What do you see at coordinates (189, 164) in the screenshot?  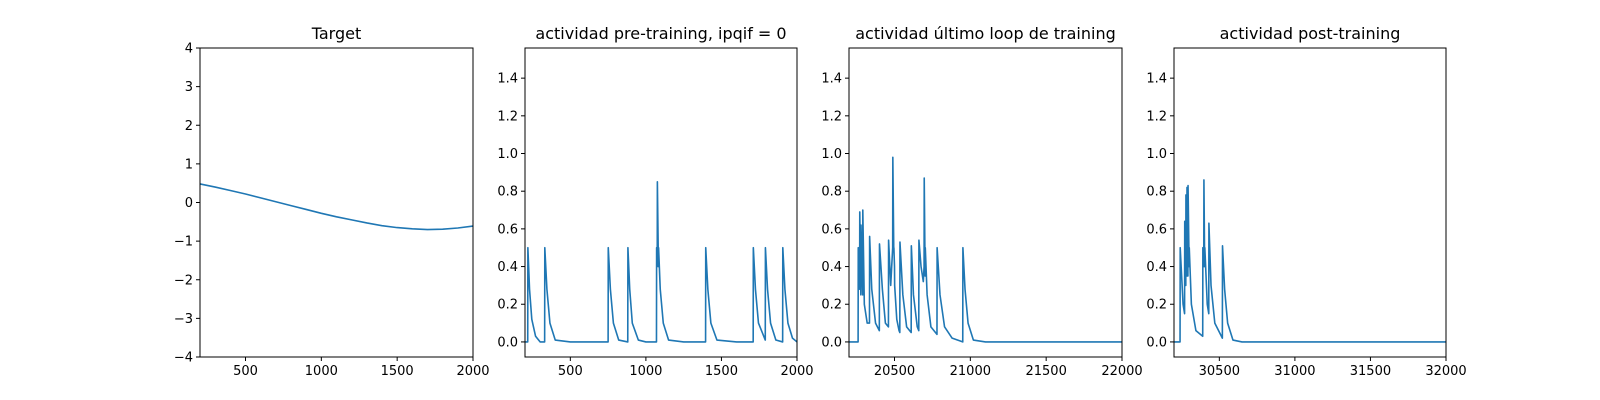 I see `y-tick-label: 1` at bounding box center [189, 164].